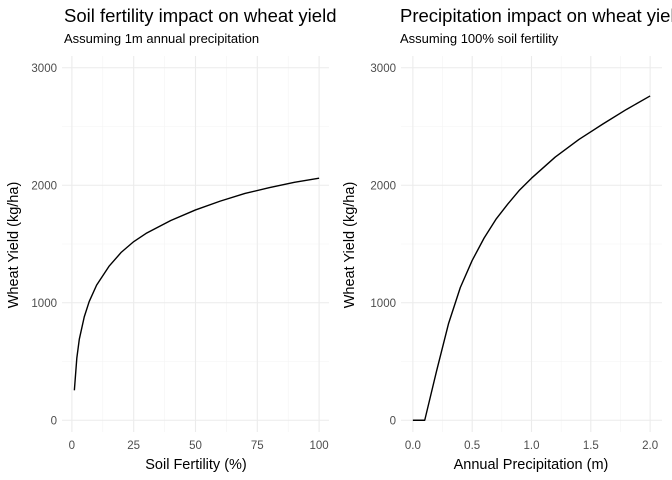 The height and width of the screenshot is (480, 672). What do you see at coordinates (413, 446) in the screenshot?
I see `x-tick-label: 0.0` at bounding box center [413, 446].